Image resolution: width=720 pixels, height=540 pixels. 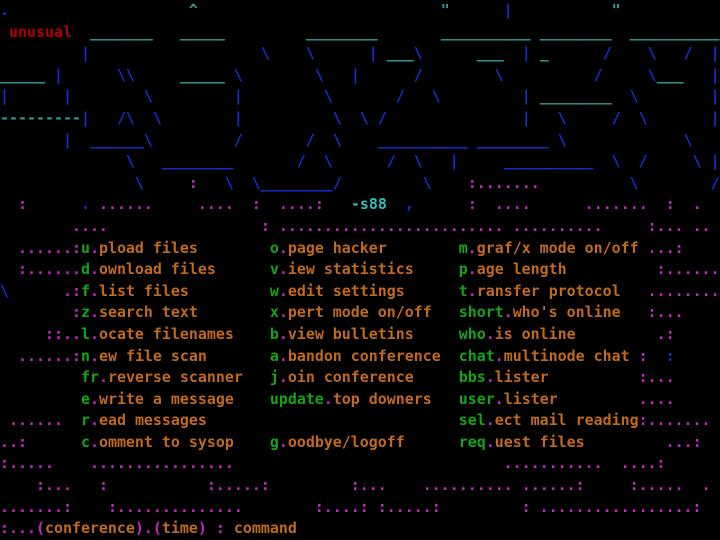 What do you see at coordinates (472, 290) in the screenshot?
I see `menu-item-t-ransfer-protocol-part: .` at bounding box center [472, 290].